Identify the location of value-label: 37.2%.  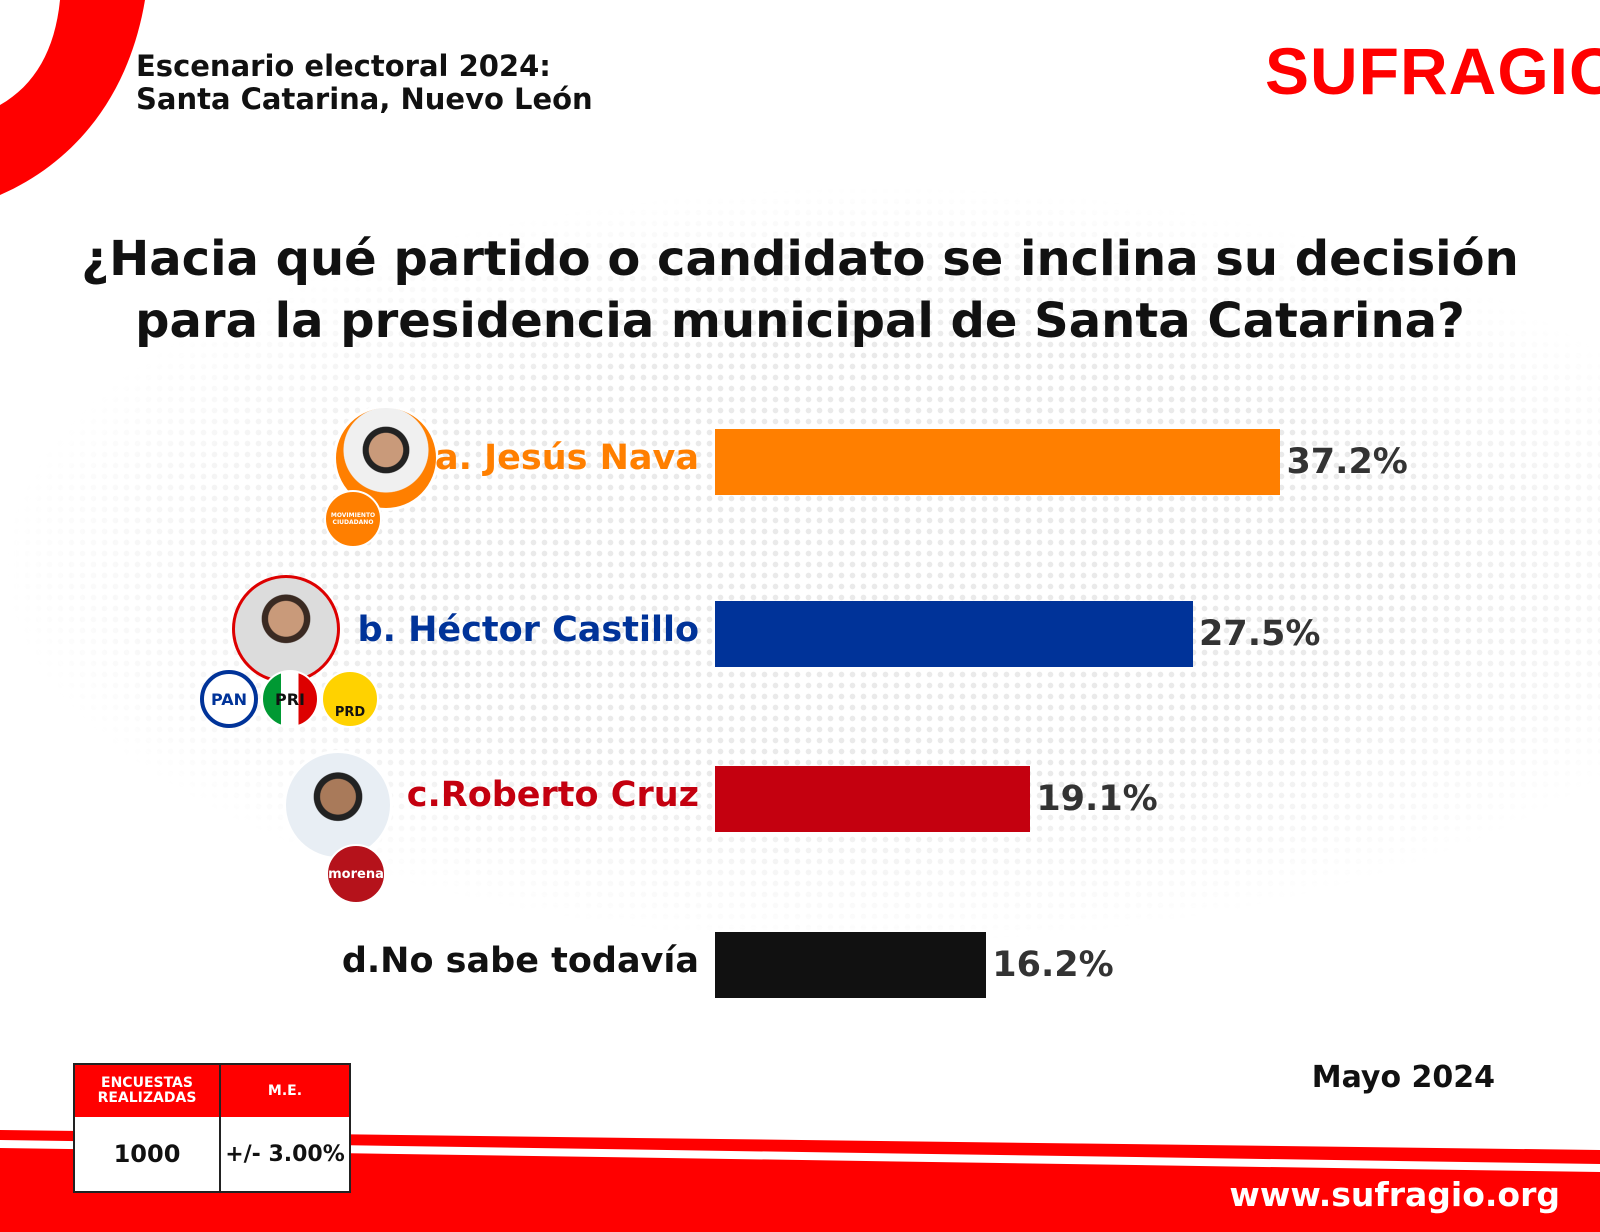
(1347, 462).